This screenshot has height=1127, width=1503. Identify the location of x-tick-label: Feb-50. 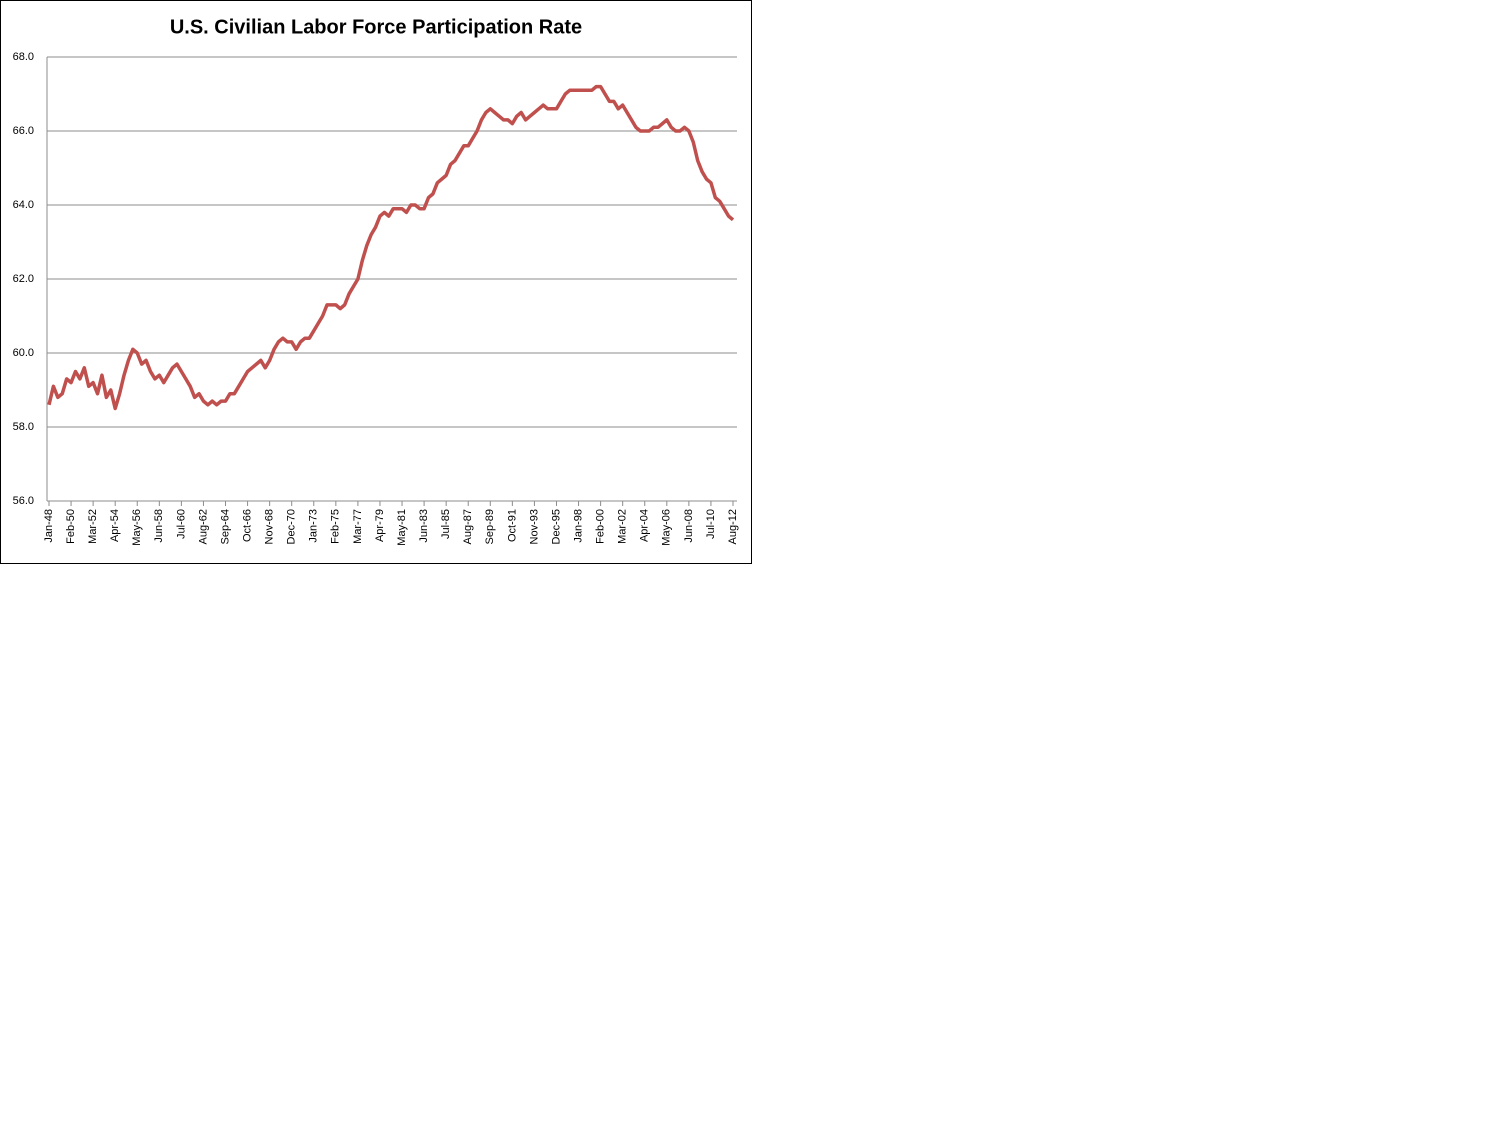
(71, 526).